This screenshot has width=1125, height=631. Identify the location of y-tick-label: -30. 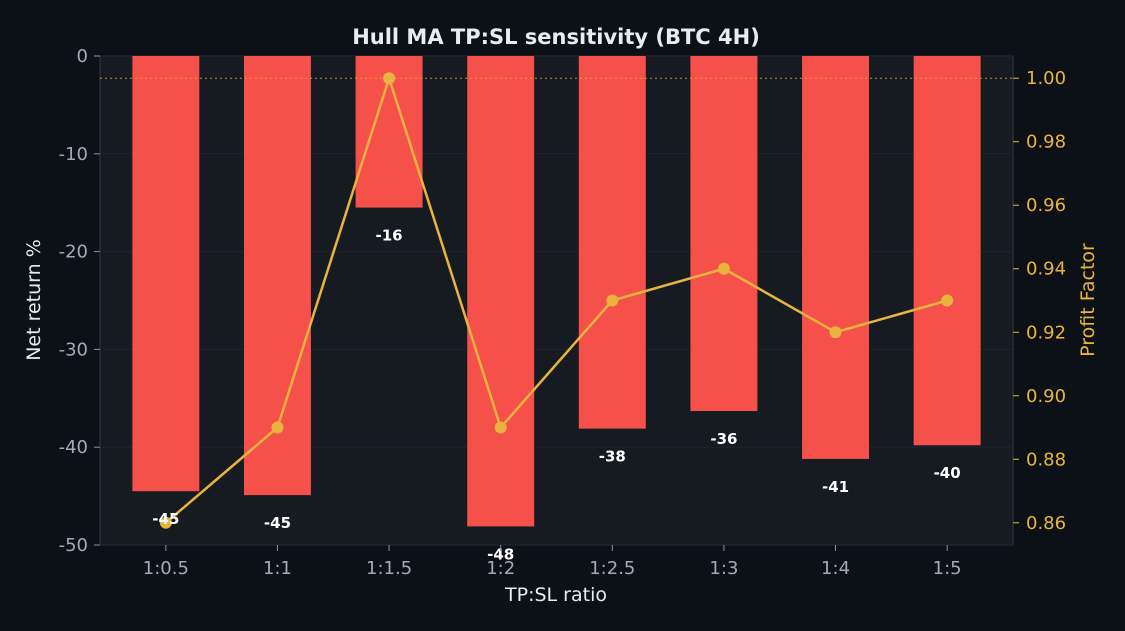
(73, 349).